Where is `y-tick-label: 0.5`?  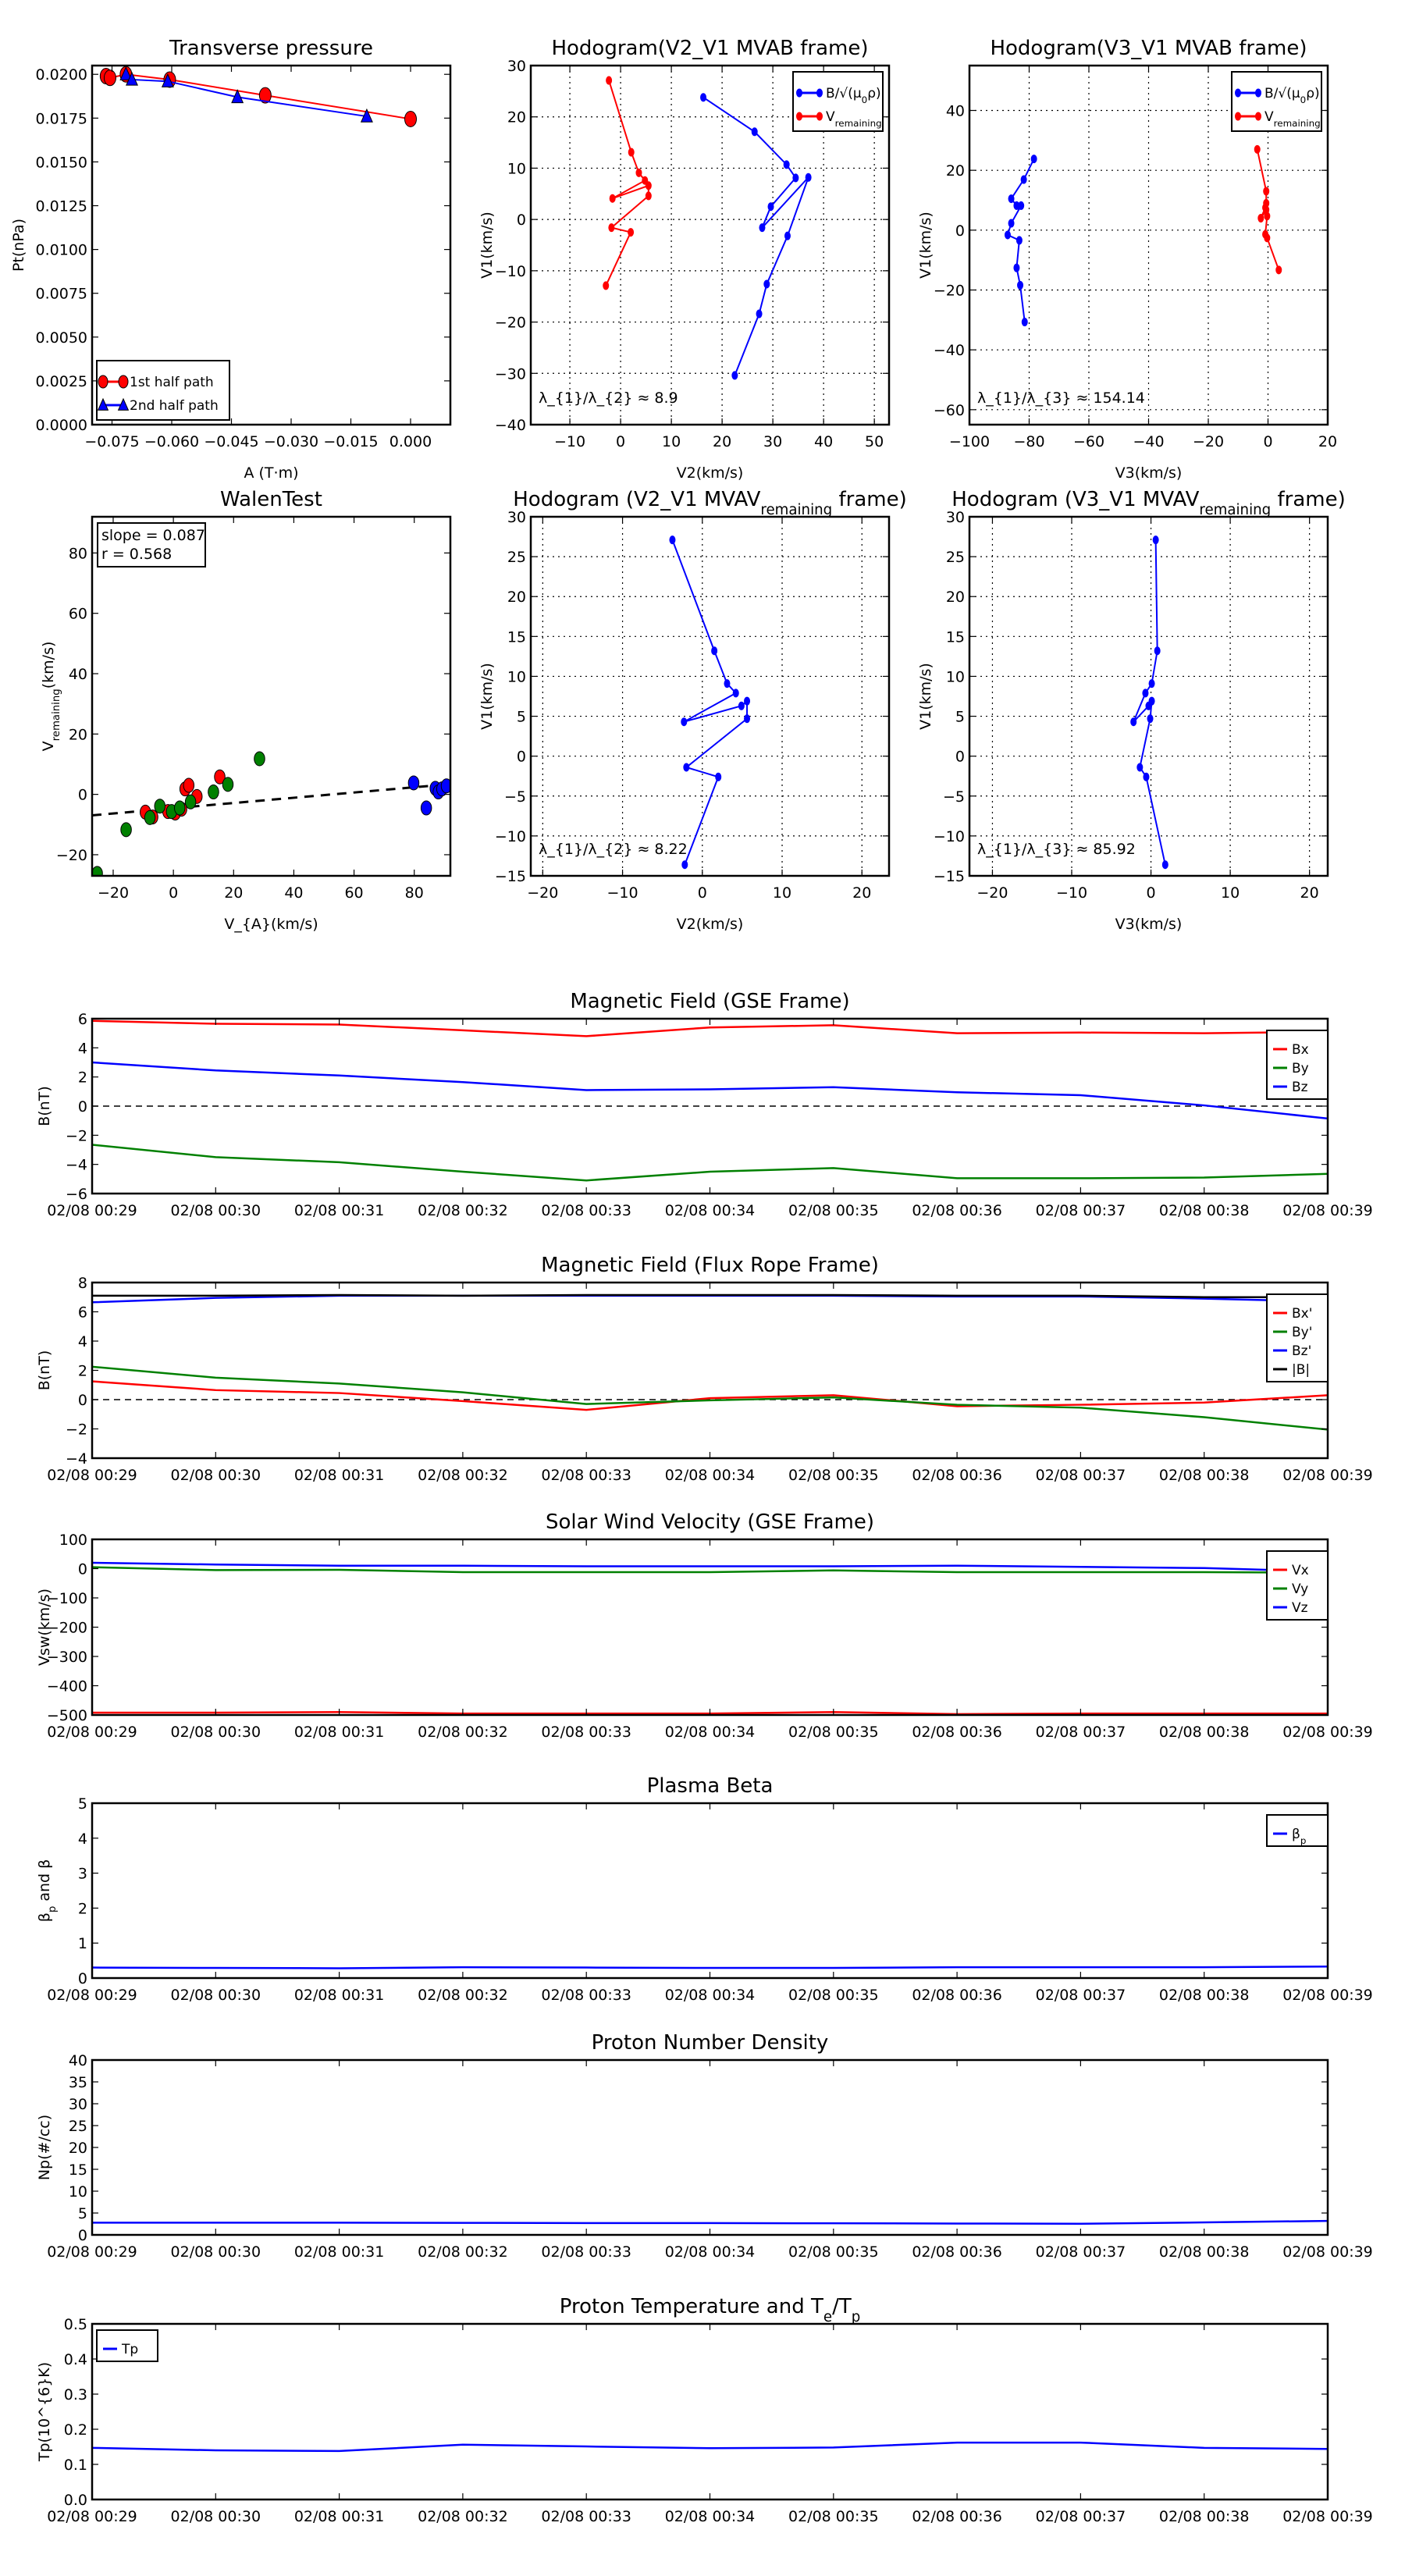
y-tick-label: 0.5 is located at coordinates (76, 2324).